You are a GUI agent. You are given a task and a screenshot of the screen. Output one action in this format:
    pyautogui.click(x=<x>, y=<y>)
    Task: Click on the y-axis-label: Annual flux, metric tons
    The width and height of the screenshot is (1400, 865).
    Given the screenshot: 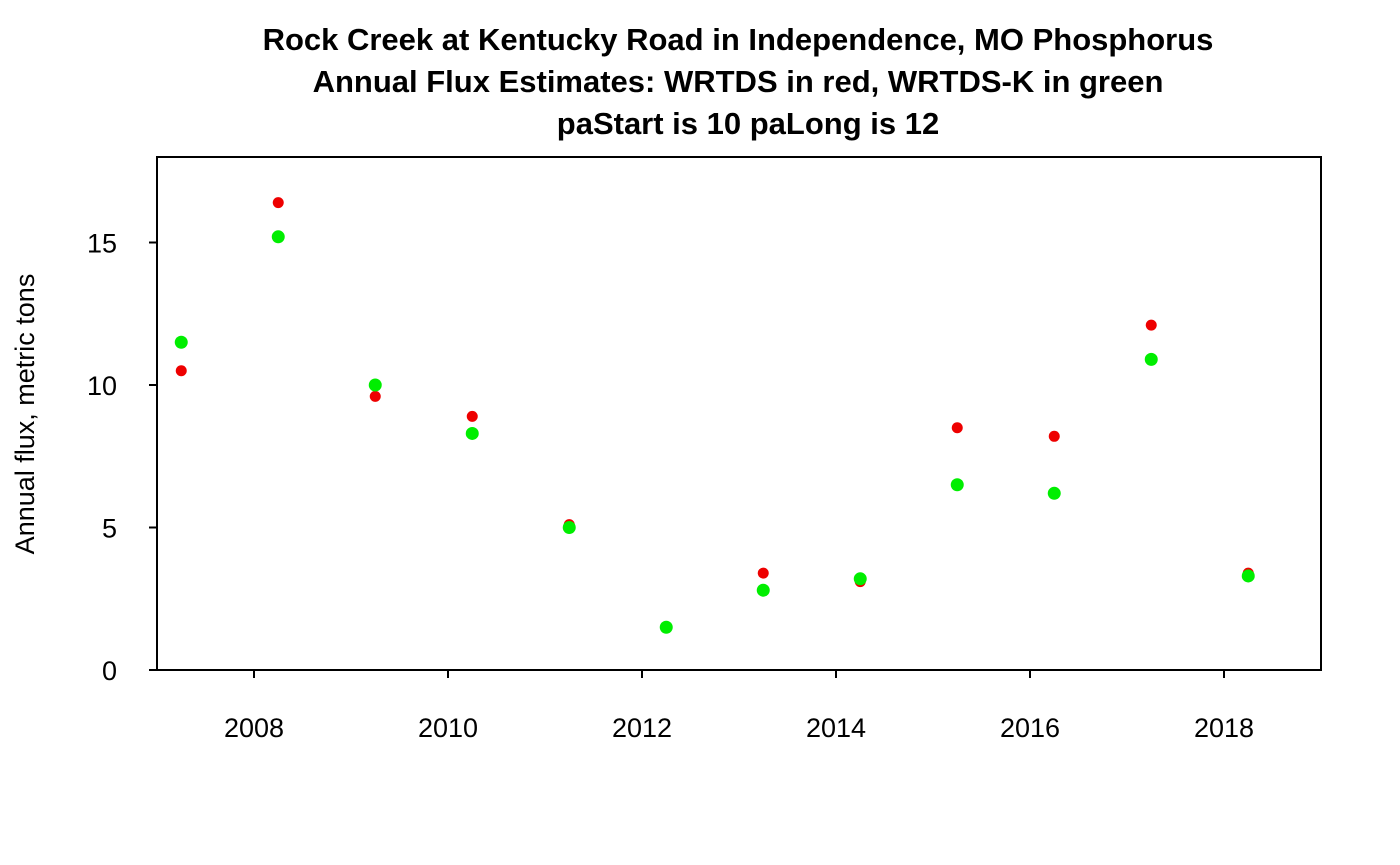 What is the action you would take?
    pyautogui.click(x=25, y=414)
    